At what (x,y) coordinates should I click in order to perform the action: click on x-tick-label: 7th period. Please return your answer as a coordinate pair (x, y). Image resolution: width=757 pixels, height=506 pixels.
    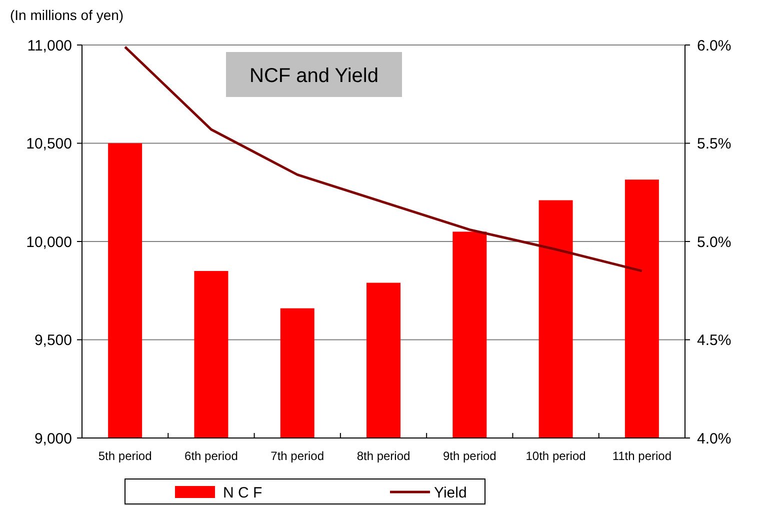
    Looking at the image, I should click on (297, 456).